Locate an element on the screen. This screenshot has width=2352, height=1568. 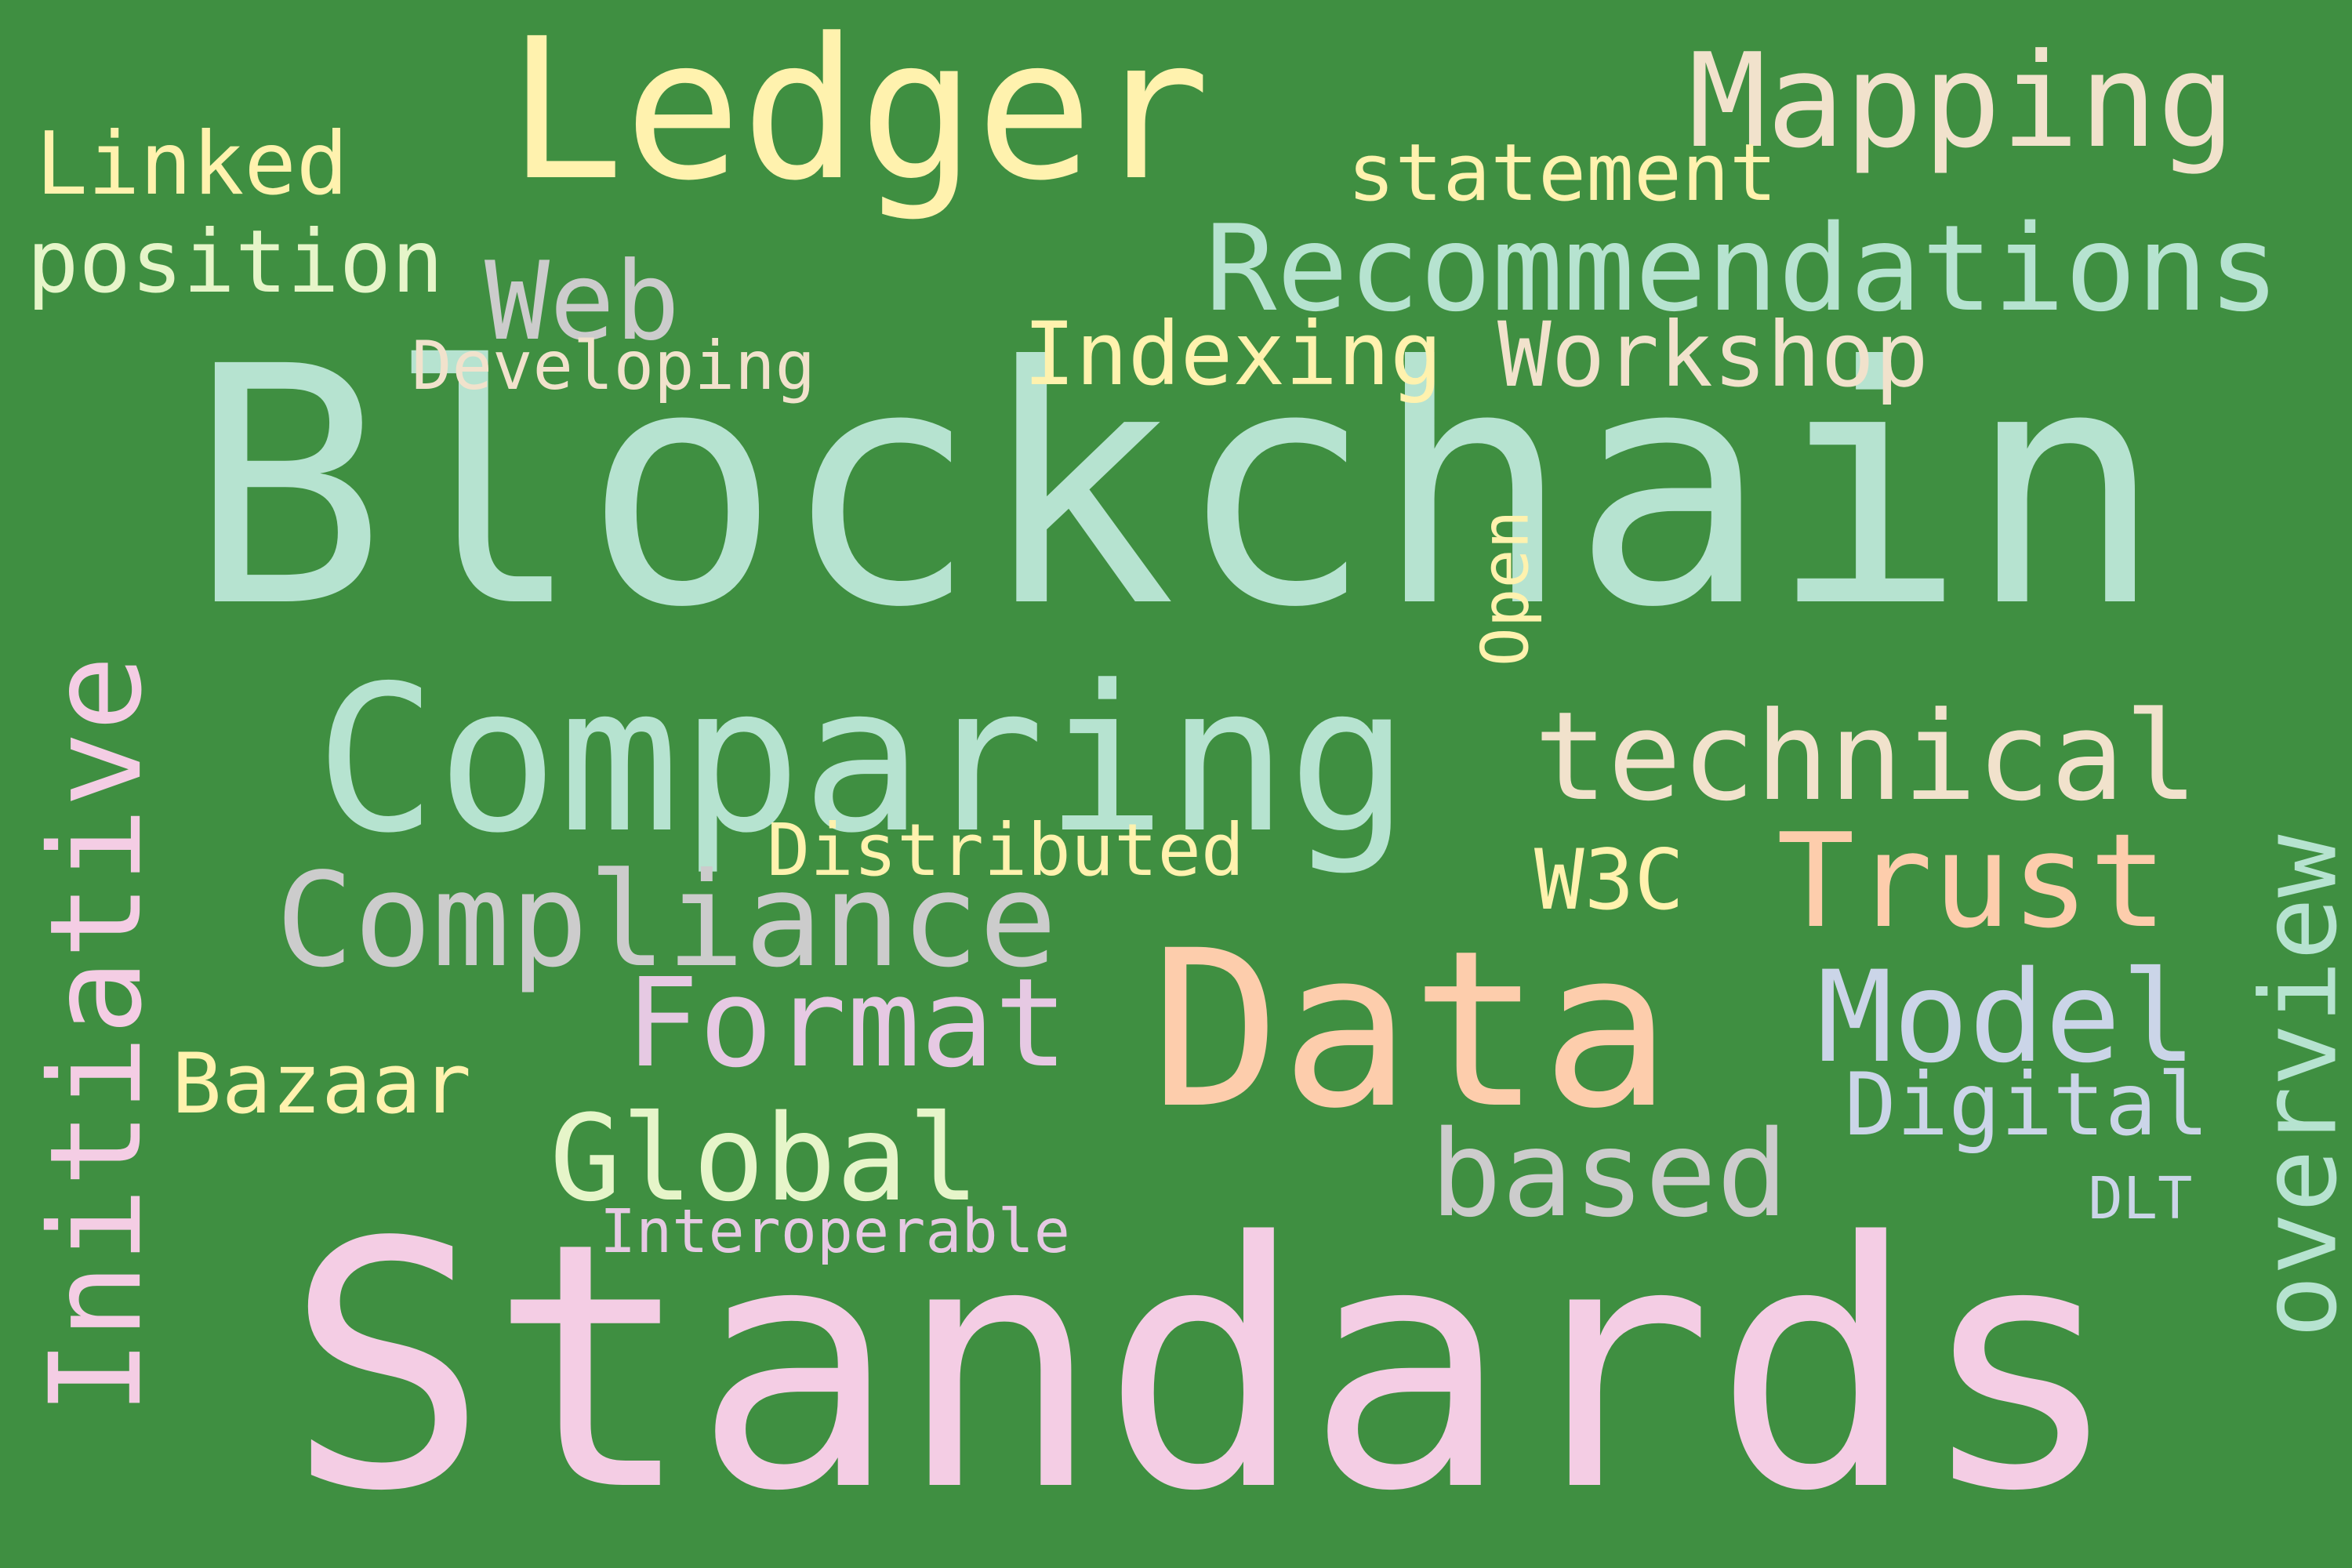
word-developing: Developing is located at coordinates (614, 366).